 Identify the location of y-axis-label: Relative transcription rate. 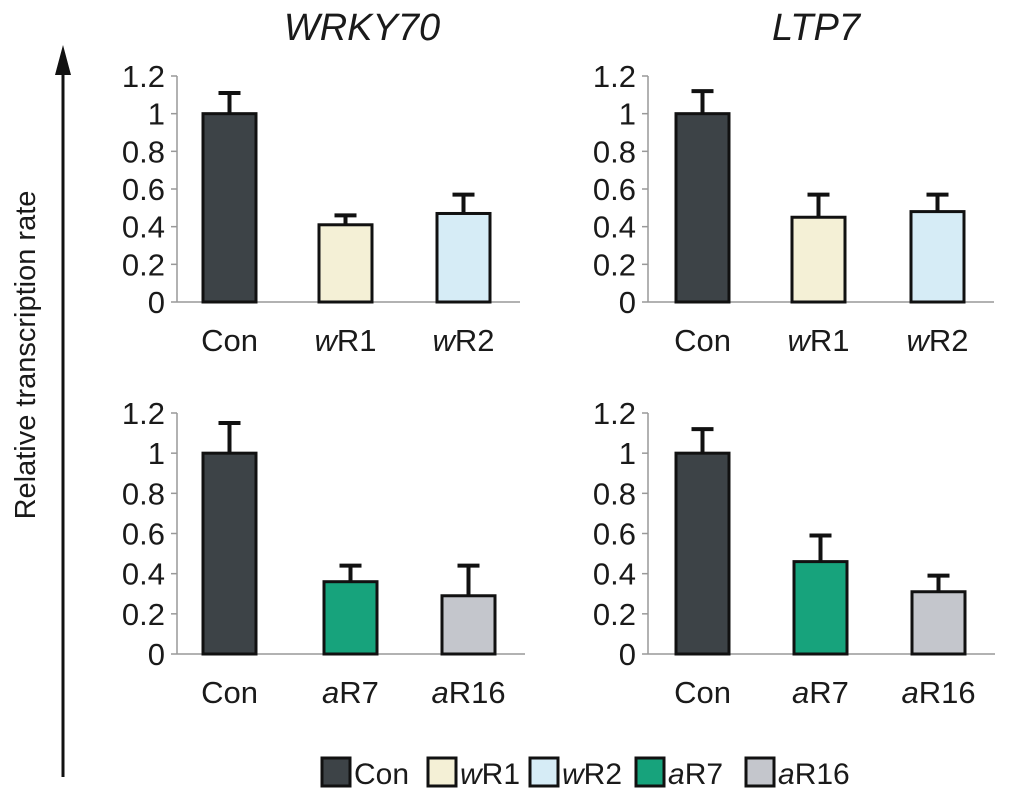
(26, 355).